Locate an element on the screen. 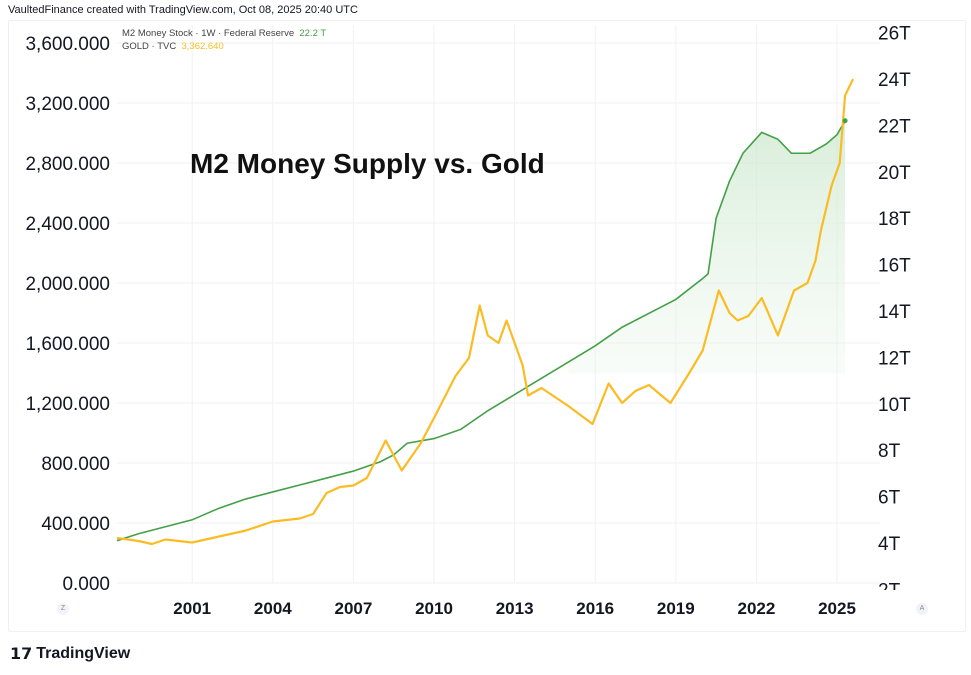  right-axis-tick-label: 22T is located at coordinates (894, 126).